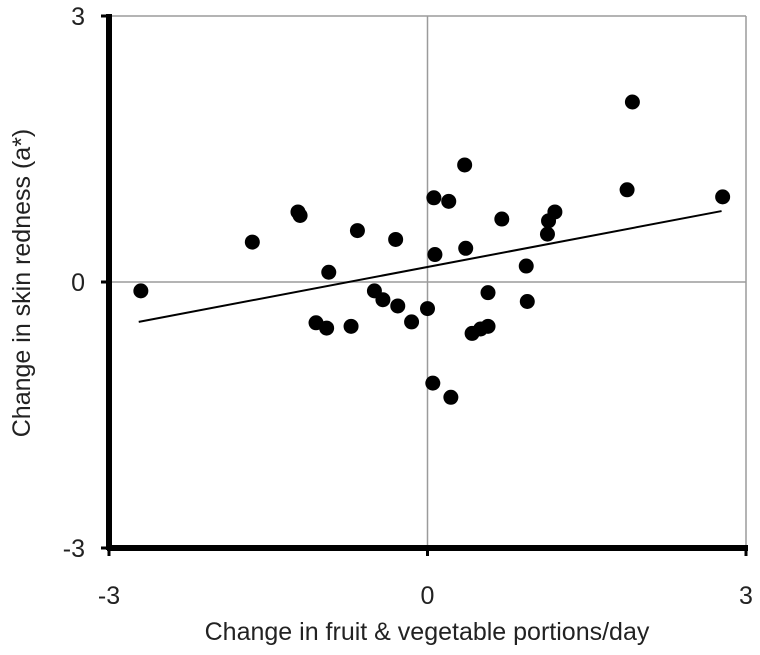  I want to click on x-axis-label: Change in fruit & vegetable portions/day, so click(427, 632).